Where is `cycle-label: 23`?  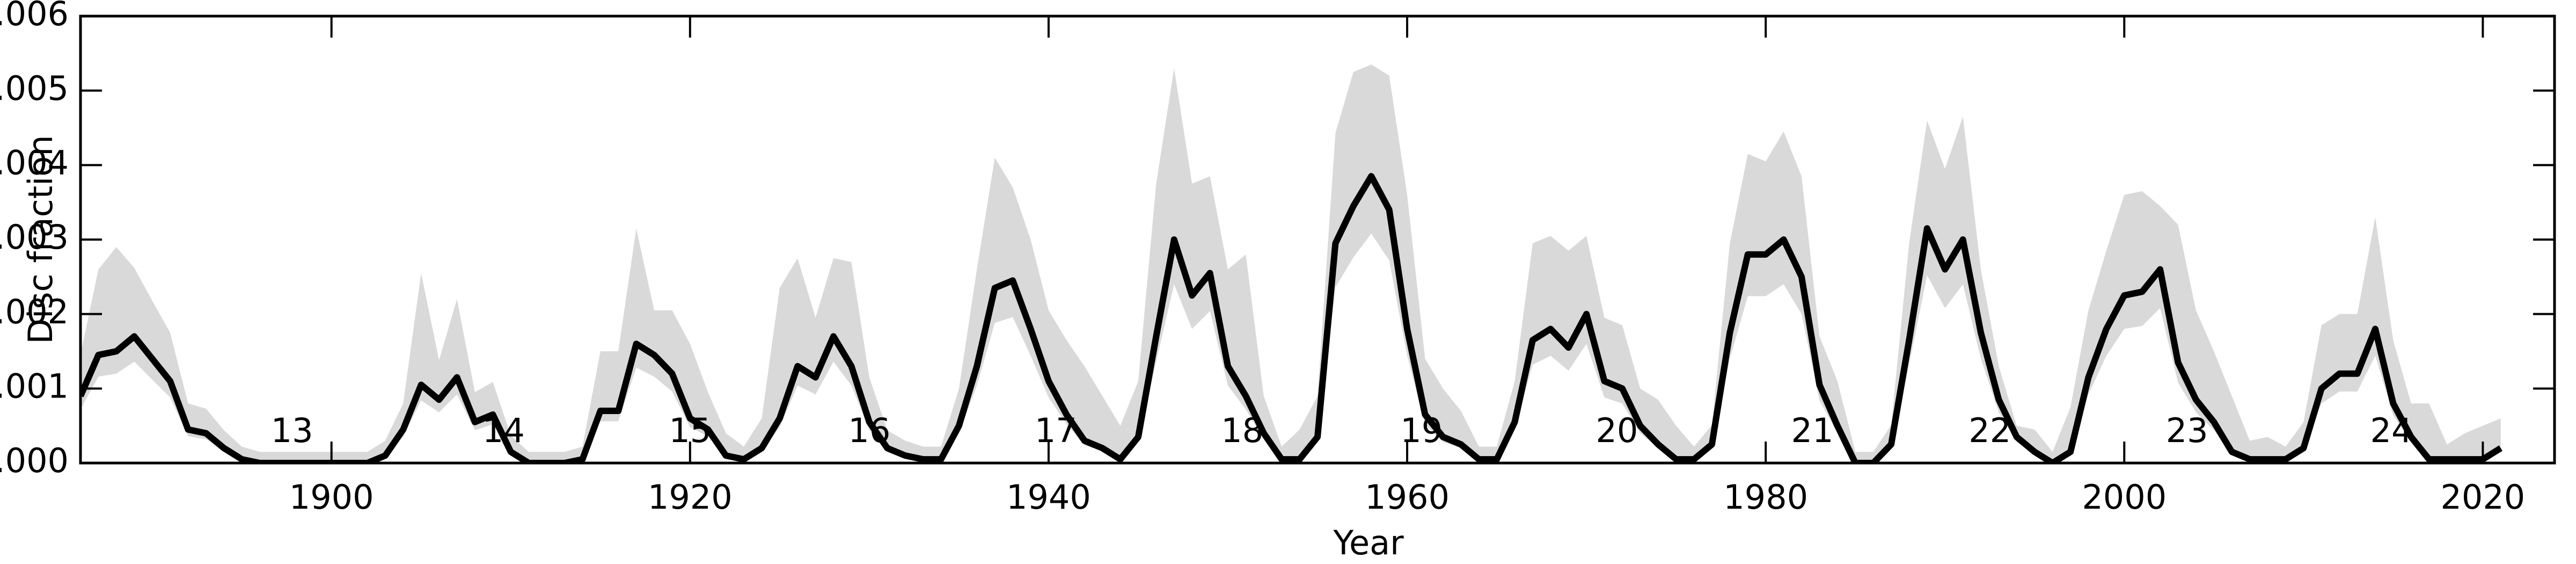
cycle-label: 23 is located at coordinates (2187, 430).